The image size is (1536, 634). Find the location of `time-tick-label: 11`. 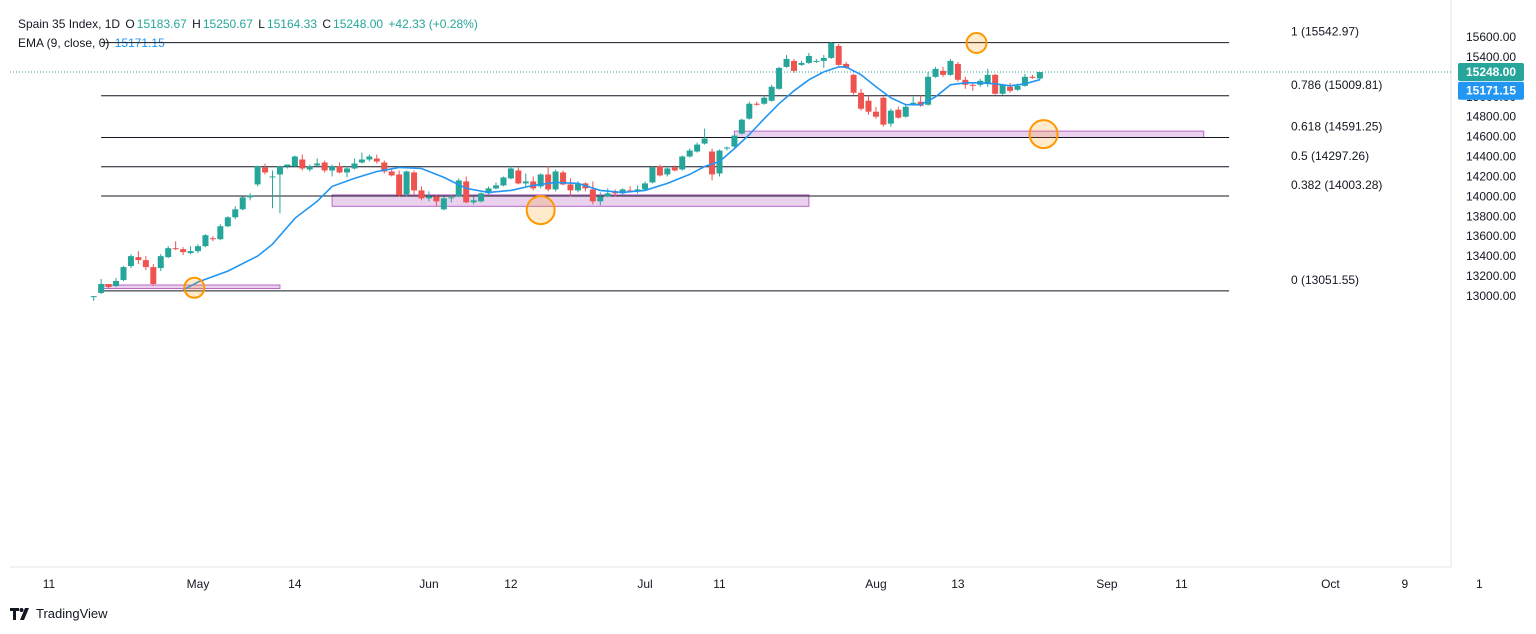

time-tick-label: 11 is located at coordinates (49, 584).